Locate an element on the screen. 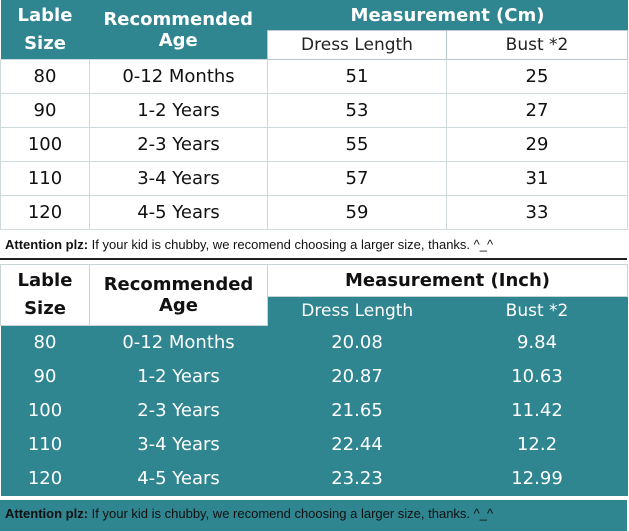 This screenshot has width=629, height=531. bust-cell: 12.99 is located at coordinates (537, 478).